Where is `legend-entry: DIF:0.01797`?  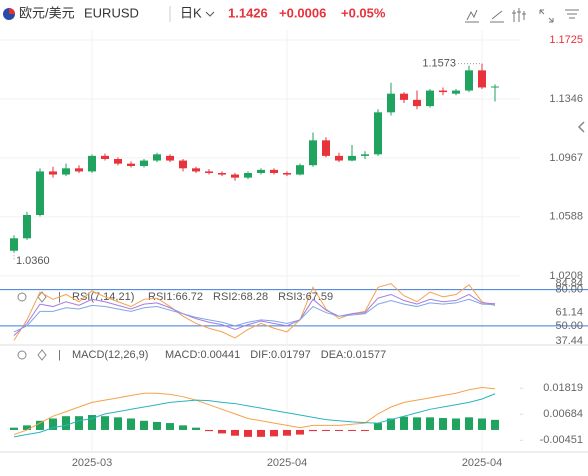
legend-entry: DIF:0.01797 is located at coordinates (280, 355).